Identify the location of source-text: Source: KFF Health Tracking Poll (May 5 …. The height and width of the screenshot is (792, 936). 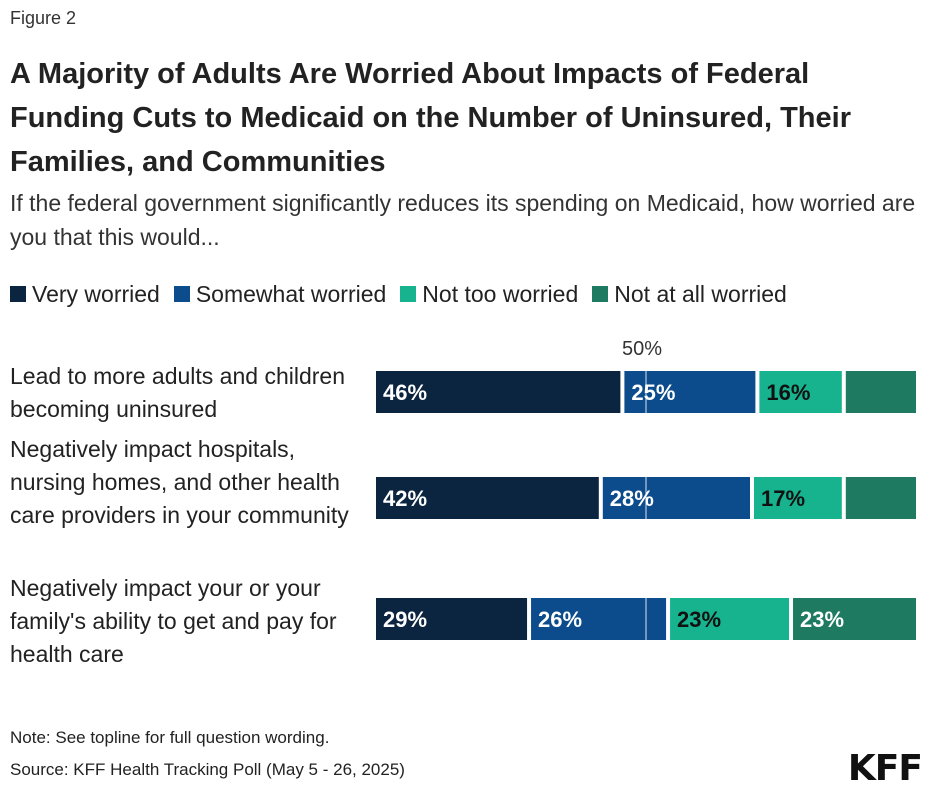
(207, 769).